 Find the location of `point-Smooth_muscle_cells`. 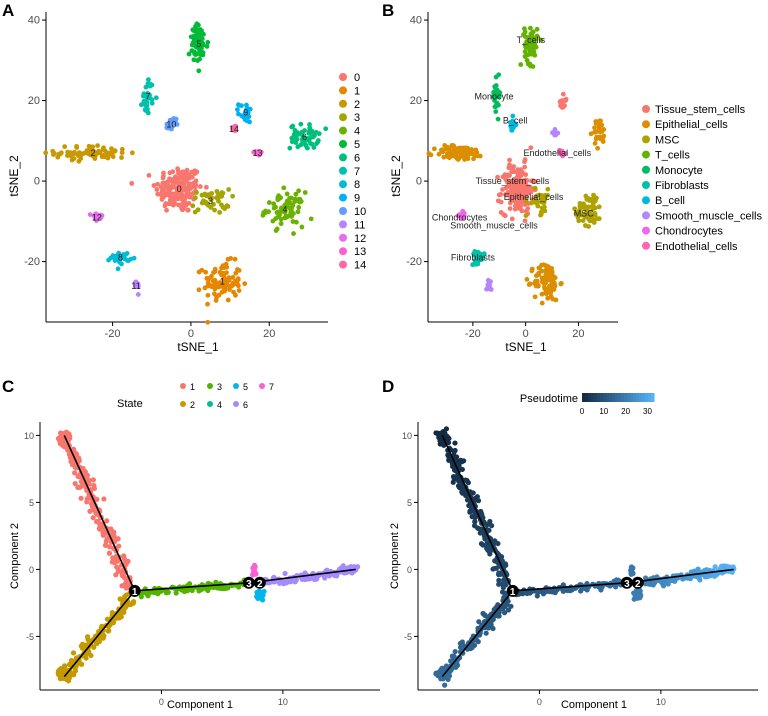

point-Smooth_muscle_cells is located at coordinates (488, 287).